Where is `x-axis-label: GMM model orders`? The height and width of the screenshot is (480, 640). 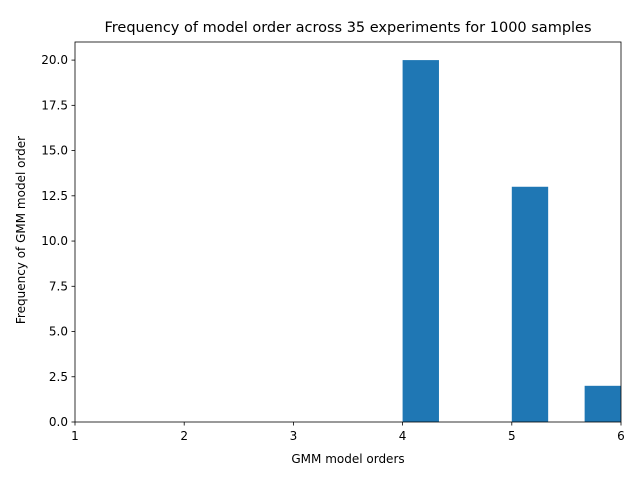 x-axis-label: GMM model orders is located at coordinates (347, 459).